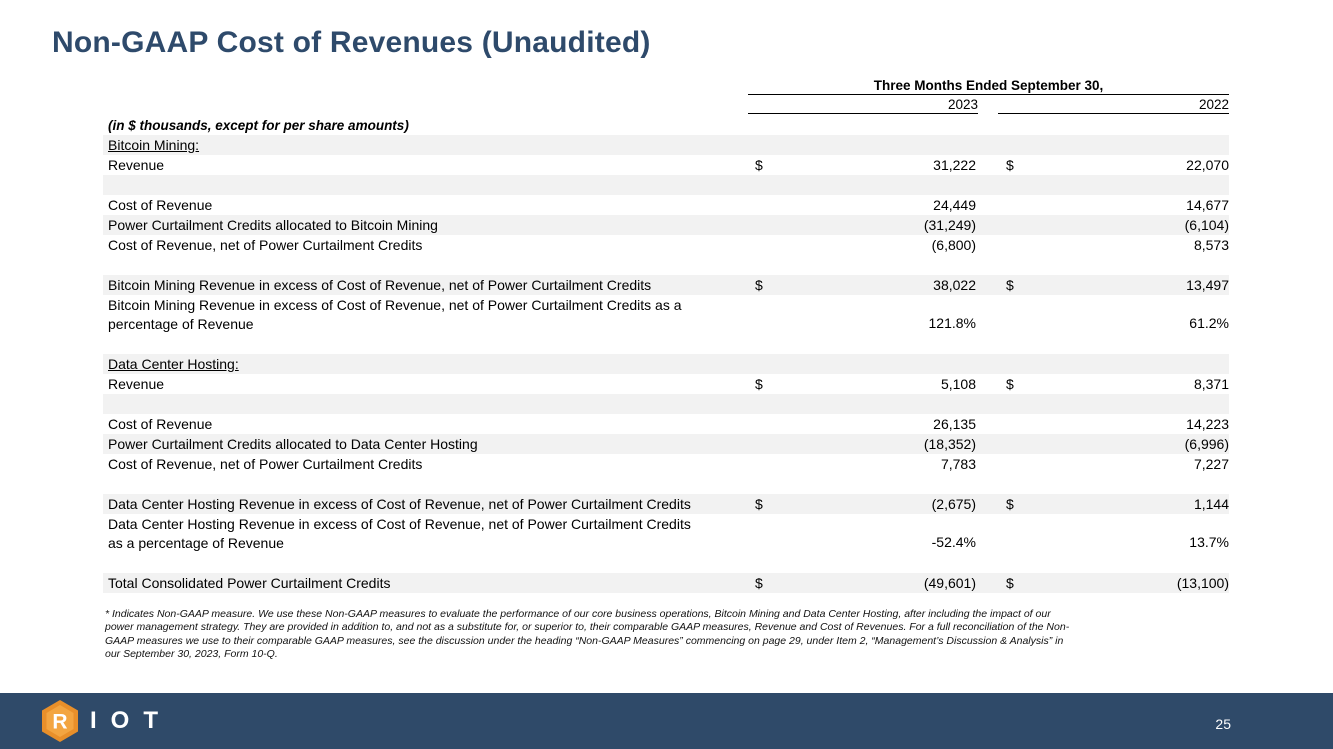 The image size is (1333, 749). What do you see at coordinates (666, 145) in the screenshot?
I see `section-header-row: Bitcoin Mining:` at bounding box center [666, 145].